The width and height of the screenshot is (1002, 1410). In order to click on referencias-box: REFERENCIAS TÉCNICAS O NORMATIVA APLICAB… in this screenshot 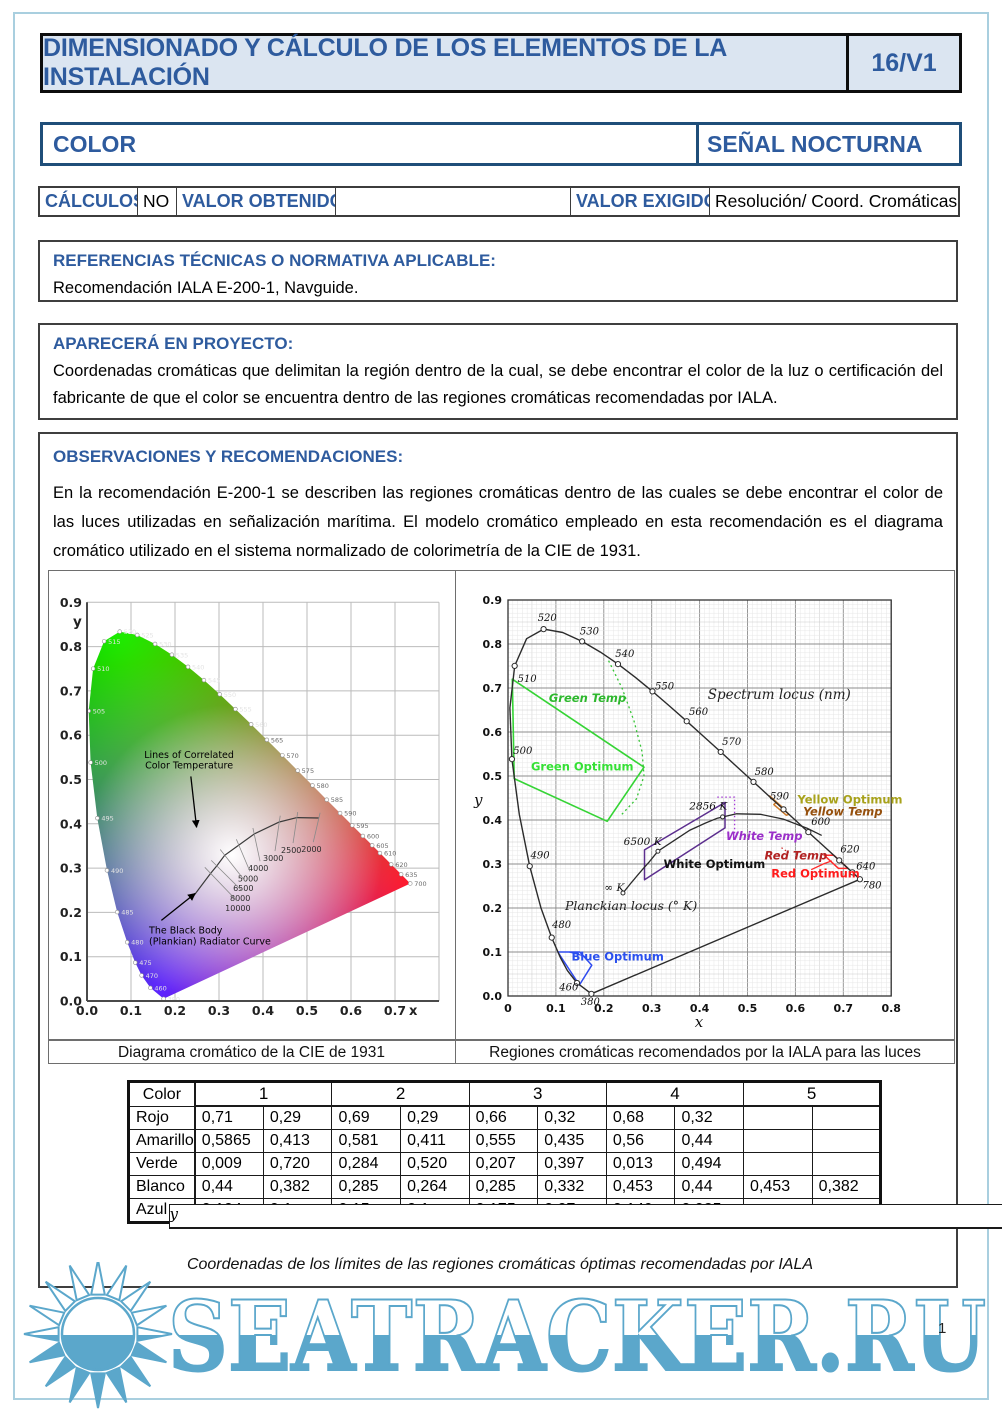, I will do `click(498, 271)`.